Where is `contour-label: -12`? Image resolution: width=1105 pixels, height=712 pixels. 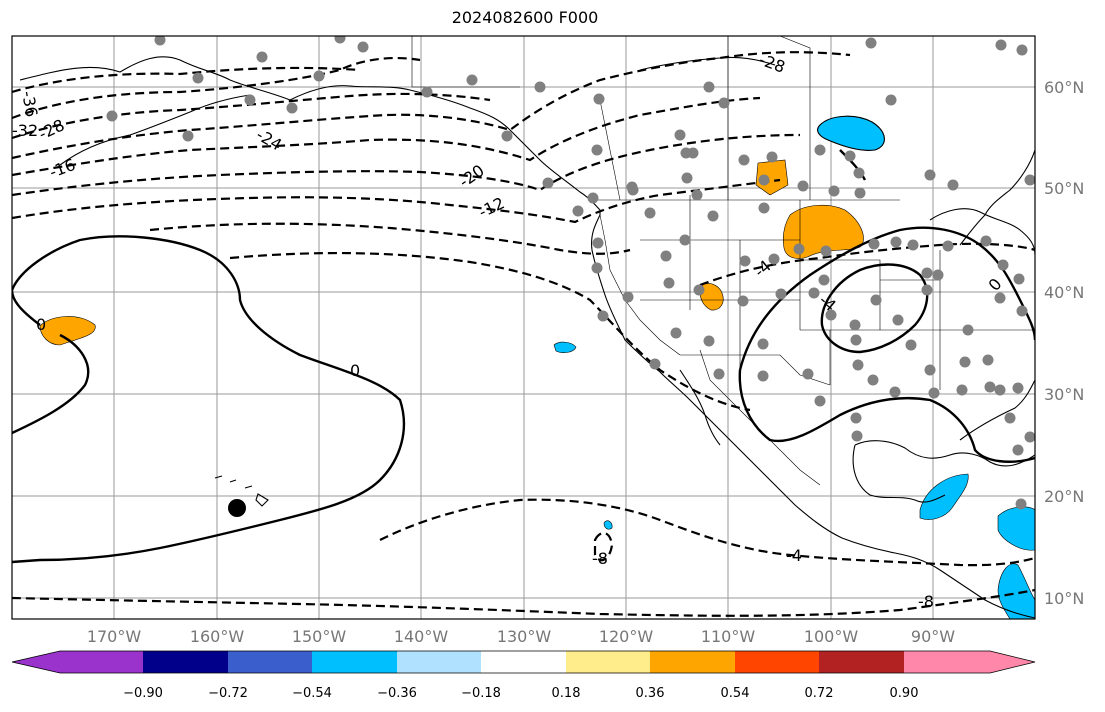 contour-label: -12 is located at coordinates (492, 207).